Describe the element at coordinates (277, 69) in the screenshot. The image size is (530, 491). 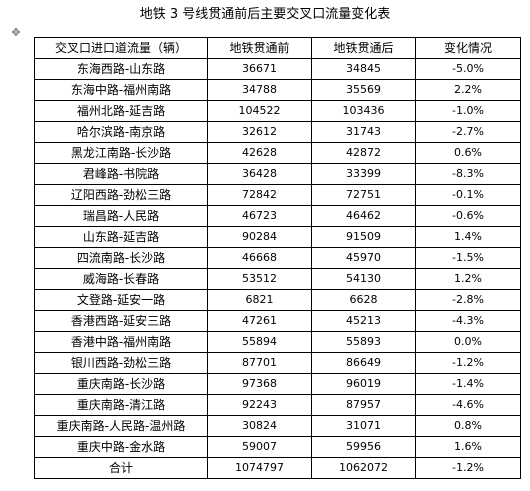
I see `table-row: 东海西路-山东路 36671 34845 -5.0%` at that location.